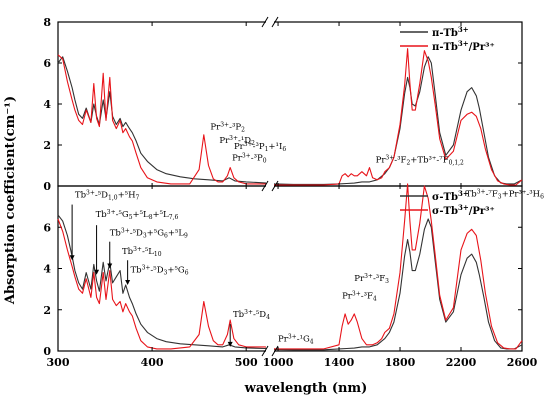  What do you see at coordinates (505, 194) in the screenshot?
I see `peak-annotation: Tb3+-⁷F3+Pr³⁺-³H6` at bounding box center [505, 194].